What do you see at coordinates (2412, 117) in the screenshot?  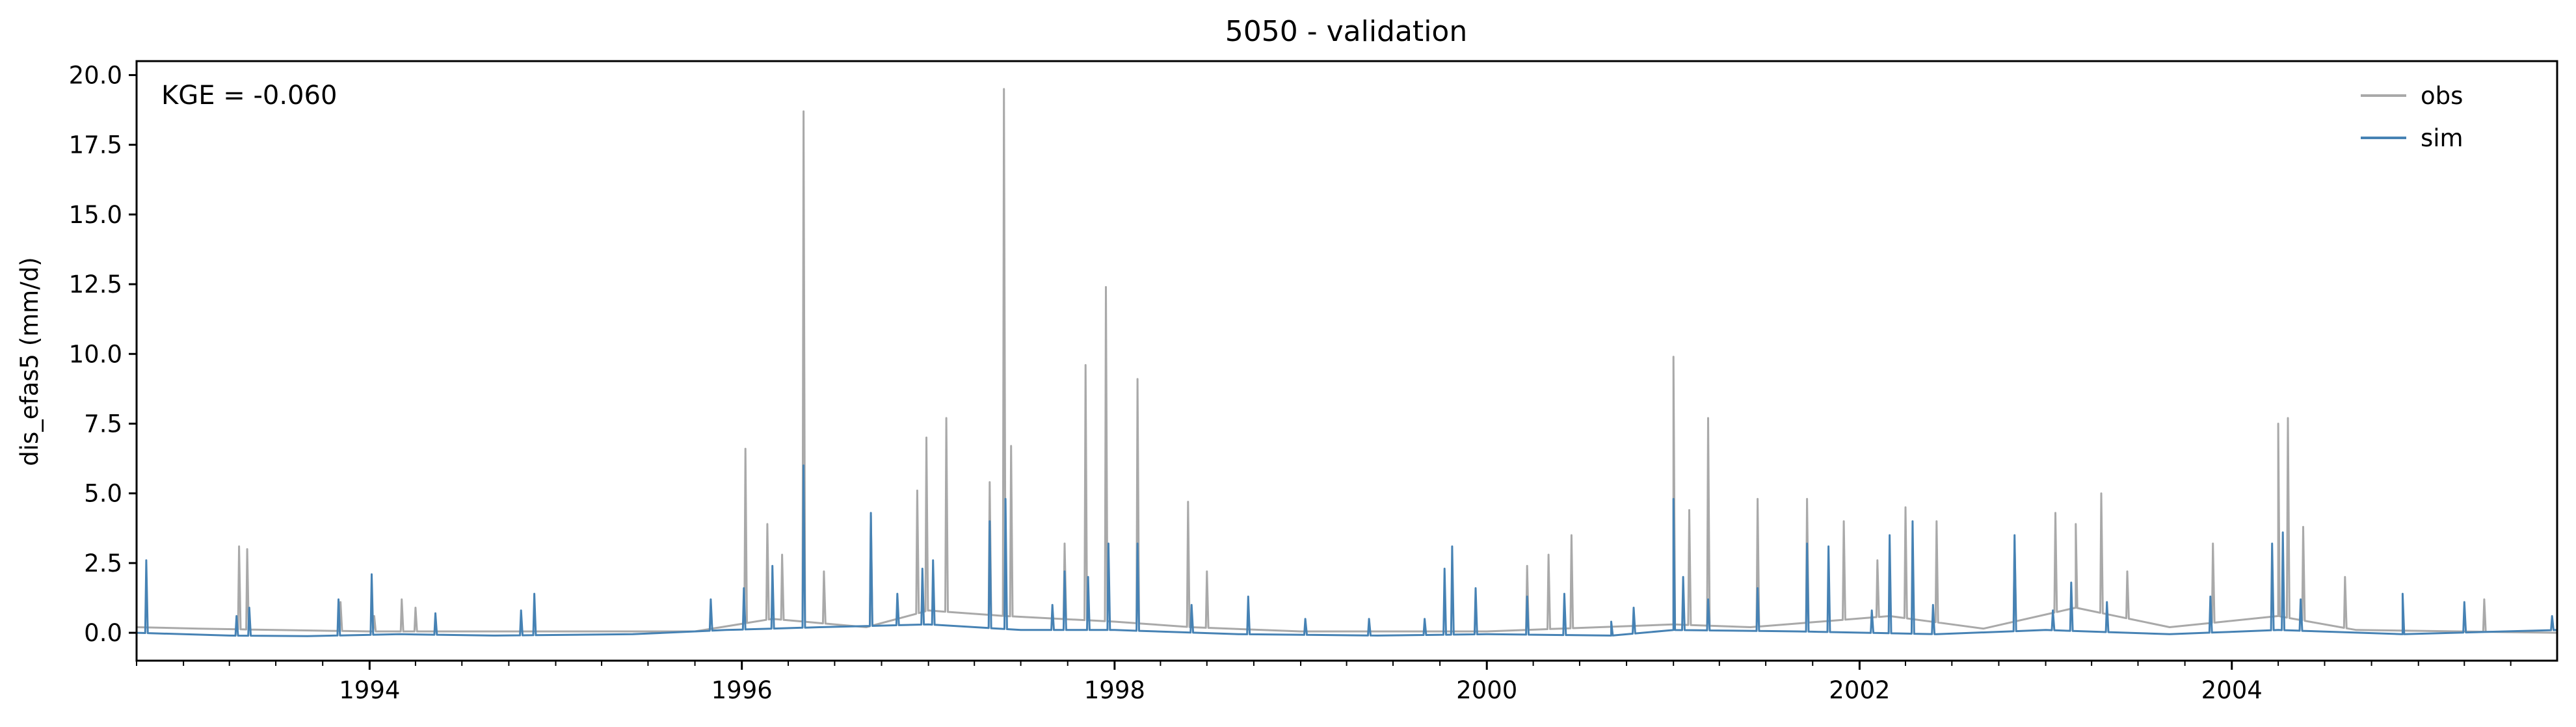 I see `legend: obs sim` at bounding box center [2412, 117].